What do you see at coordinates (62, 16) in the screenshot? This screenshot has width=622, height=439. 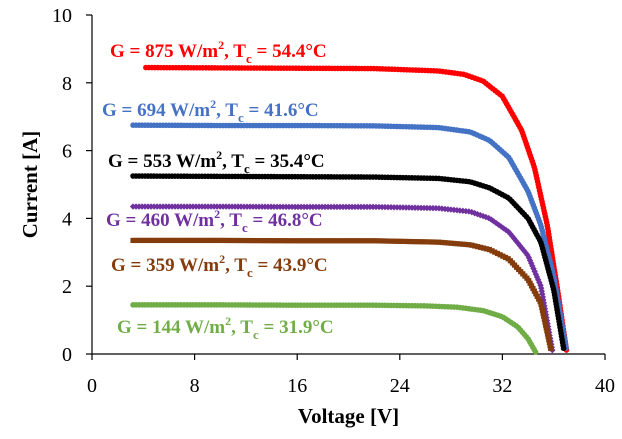 I see `y-tick-label: 10` at bounding box center [62, 16].